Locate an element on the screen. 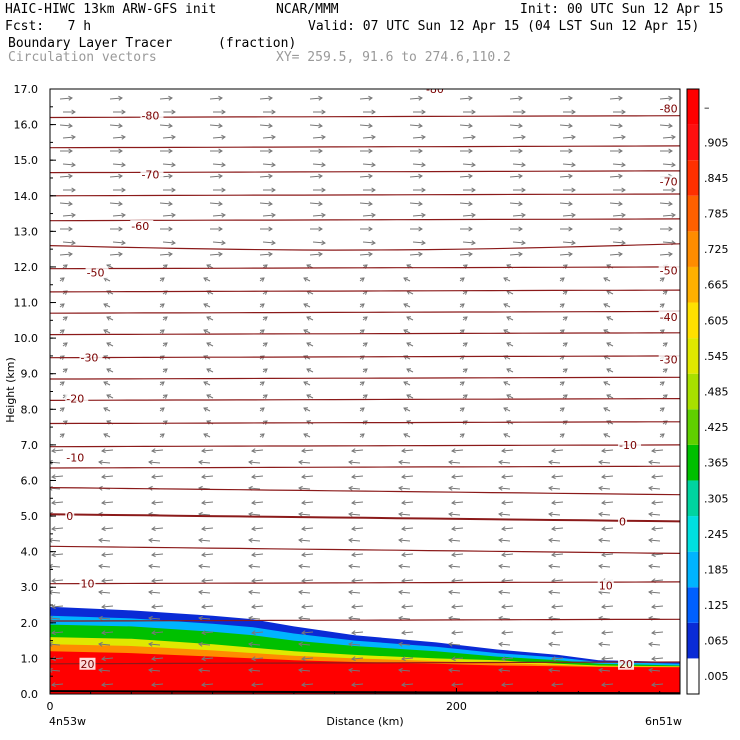 Image resolution: width=740 pixels, height=740 pixels. terrain-line is located at coordinates (365, 692).